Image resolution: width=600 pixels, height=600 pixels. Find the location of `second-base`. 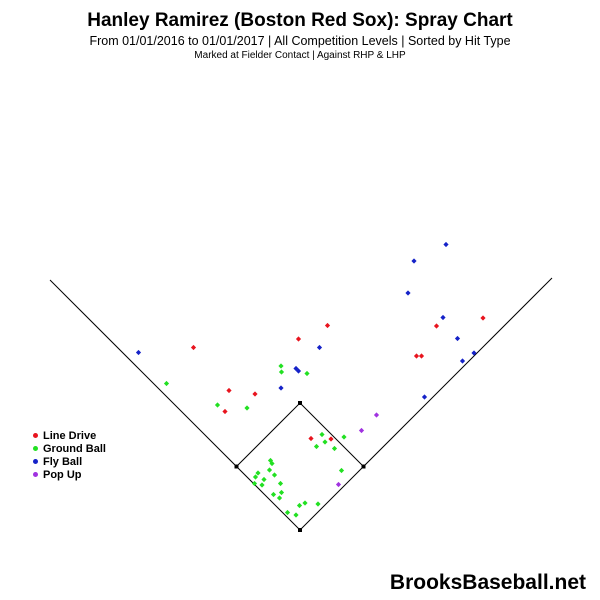

second-base is located at coordinates (300, 403).